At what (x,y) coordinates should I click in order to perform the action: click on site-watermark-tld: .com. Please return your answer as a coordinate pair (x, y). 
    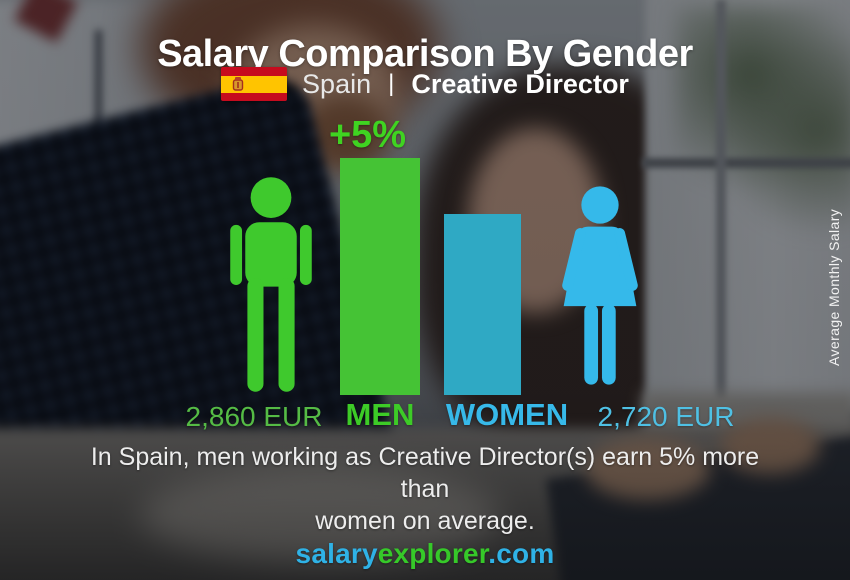
    Looking at the image, I should click on (521, 553).